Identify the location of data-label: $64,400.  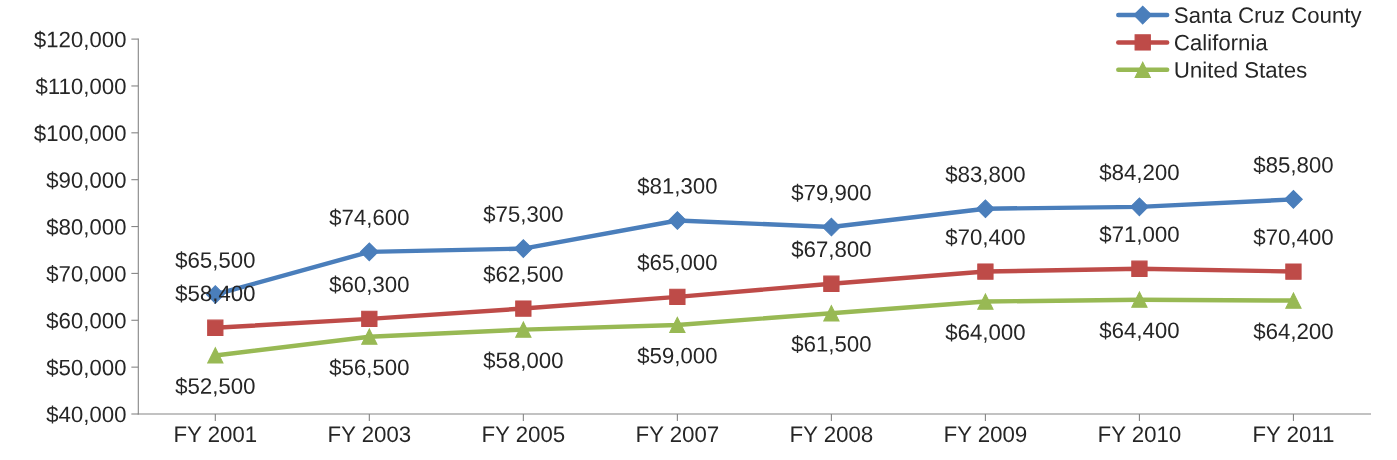
(1139, 331).